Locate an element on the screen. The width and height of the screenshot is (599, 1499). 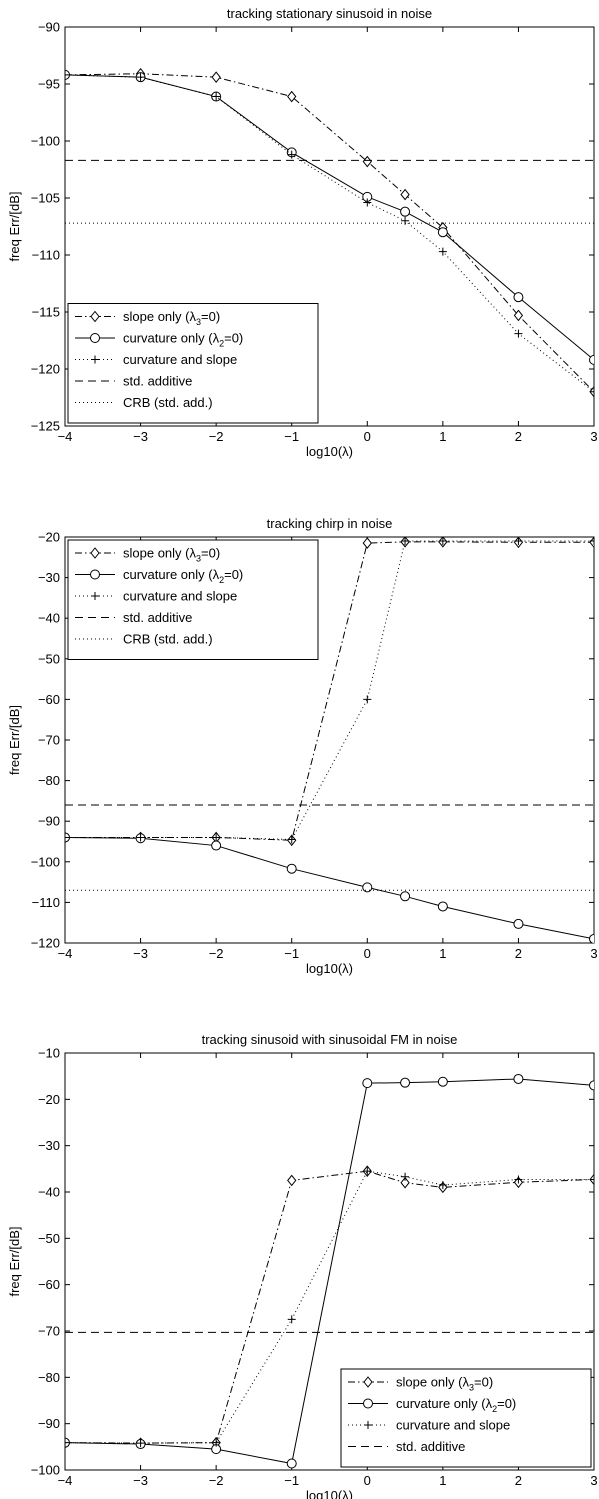
legend-label-crb: CRB (std. add.) is located at coordinates (168, 402).